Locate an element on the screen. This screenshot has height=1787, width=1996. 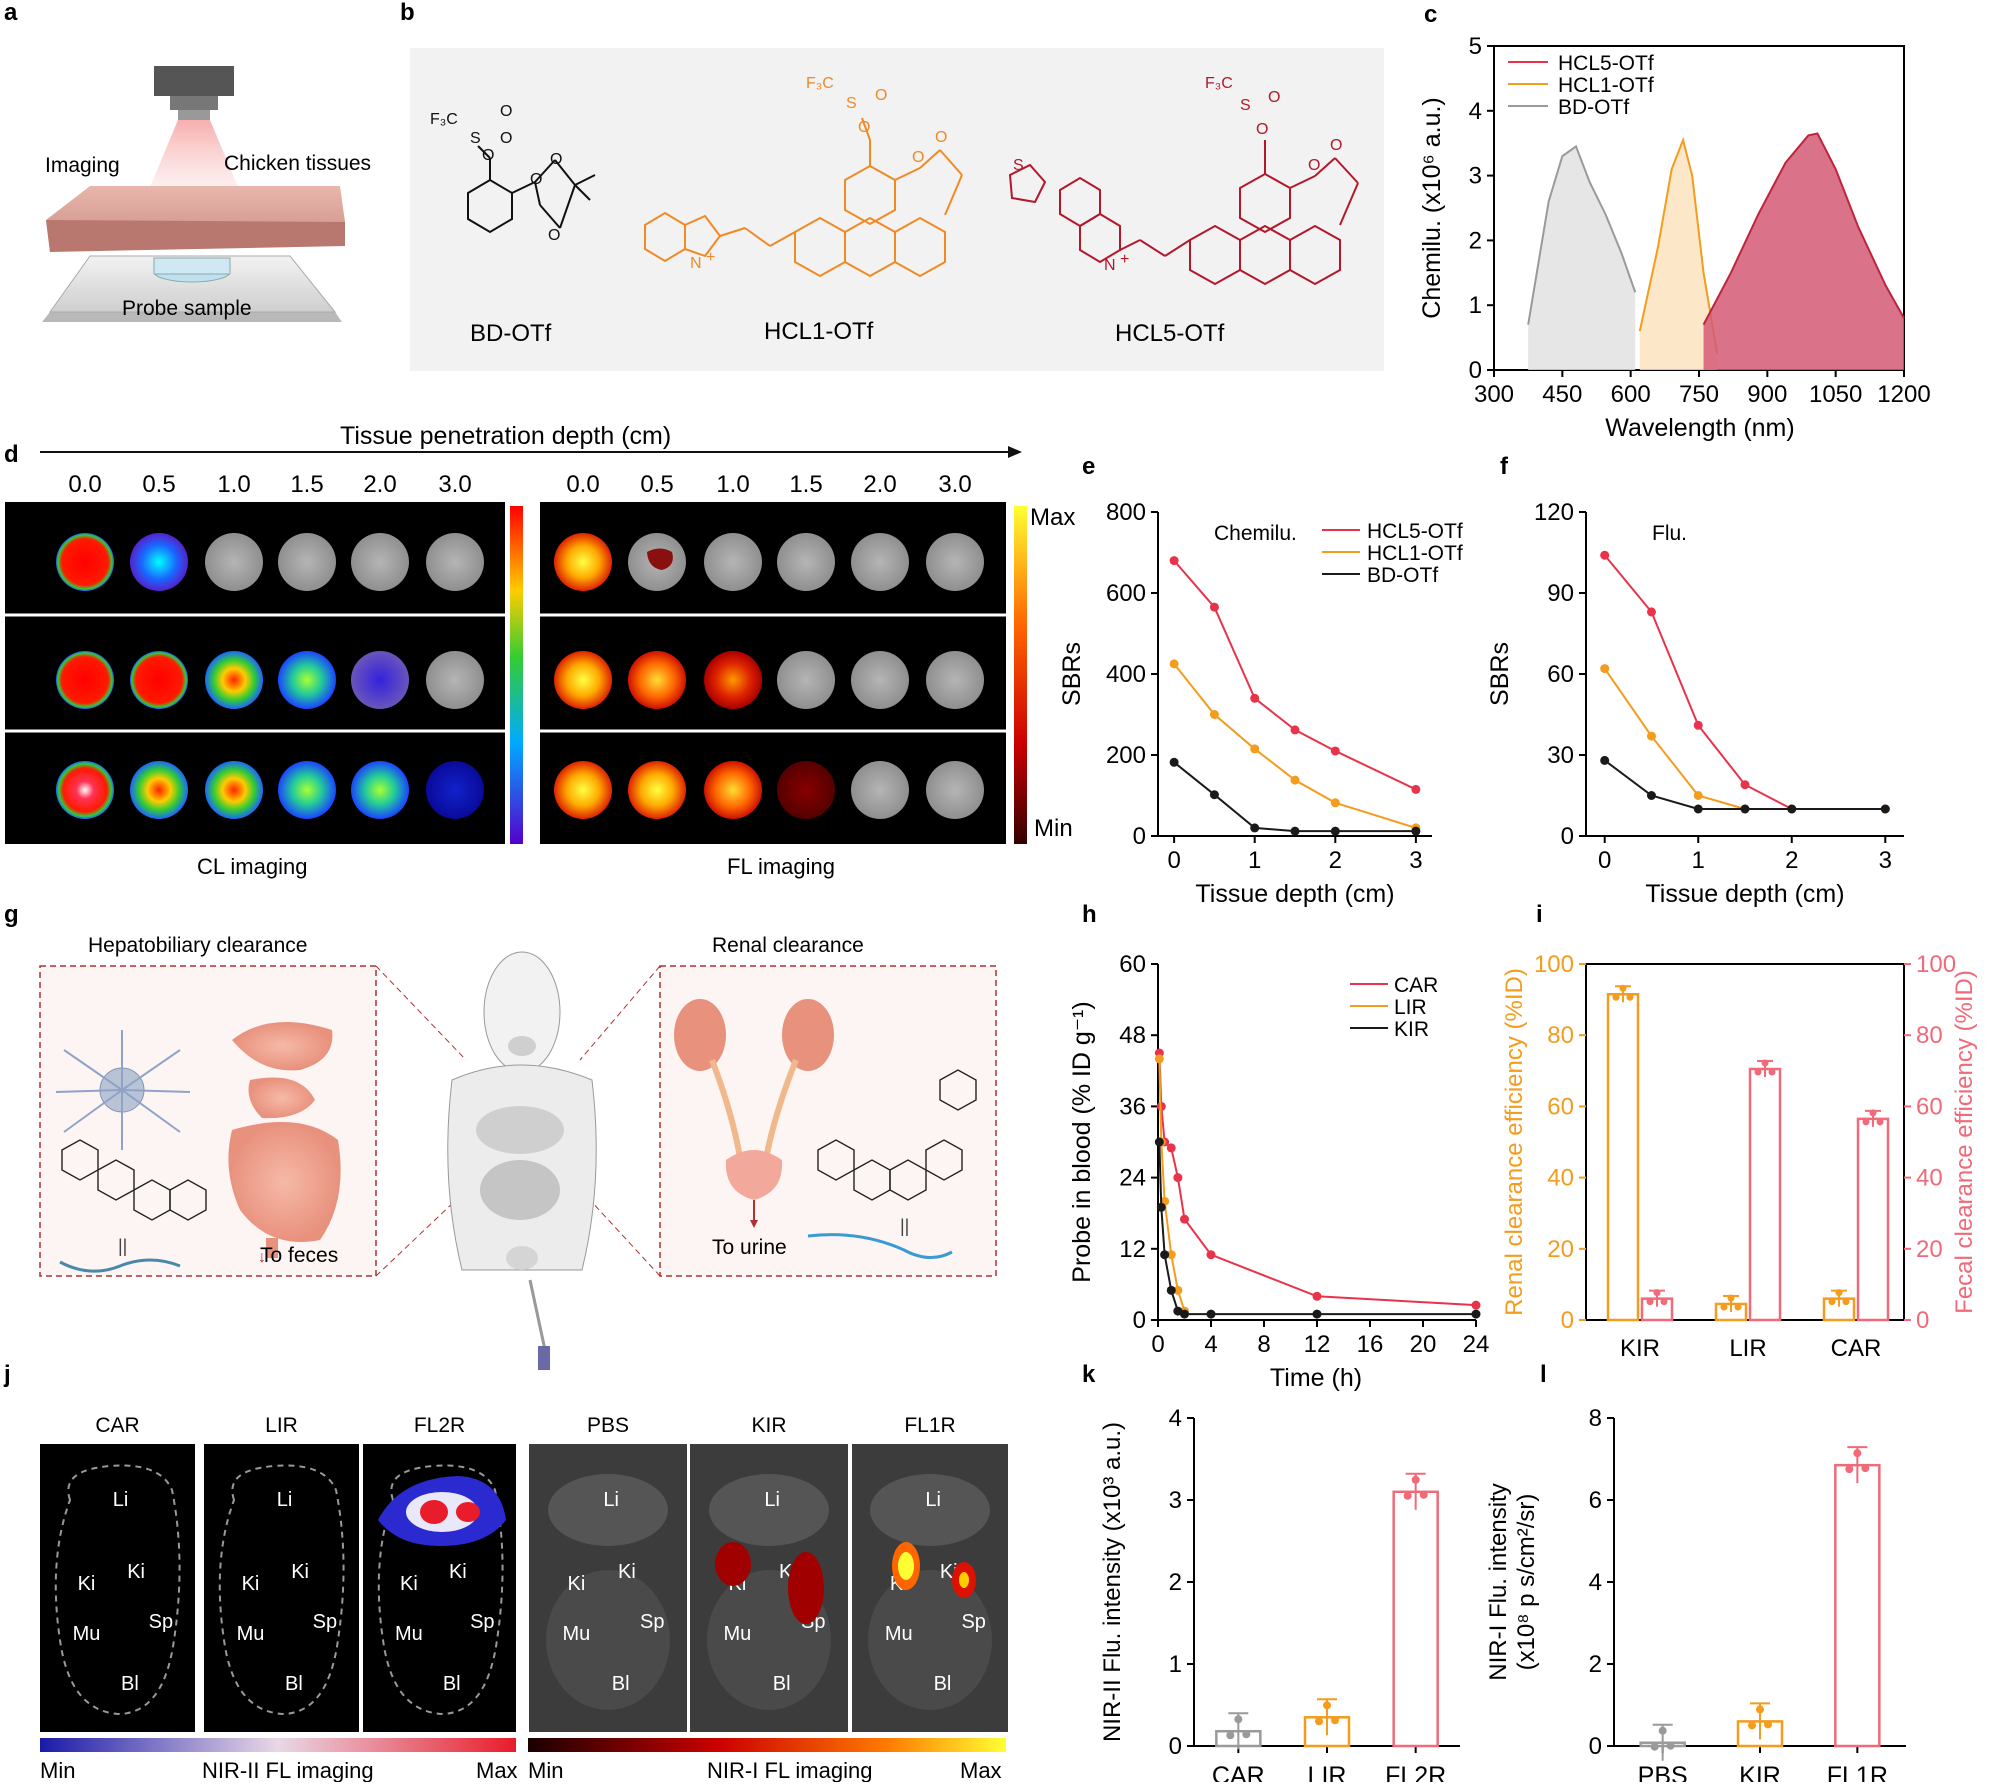
x-tick-label: 2 is located at coordinates (1335, 860).